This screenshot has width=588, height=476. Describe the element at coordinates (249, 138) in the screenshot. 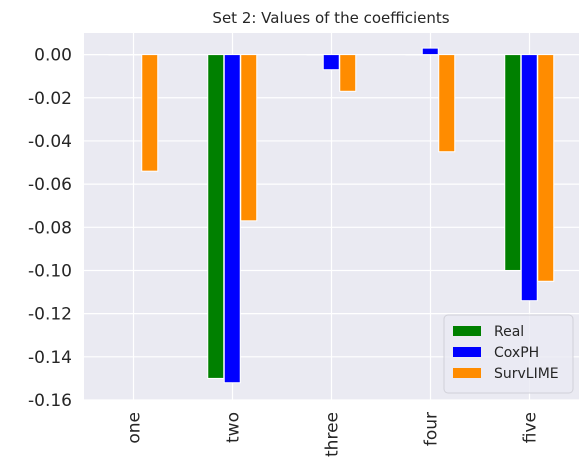

I see `bar-survlime-two` at that location.